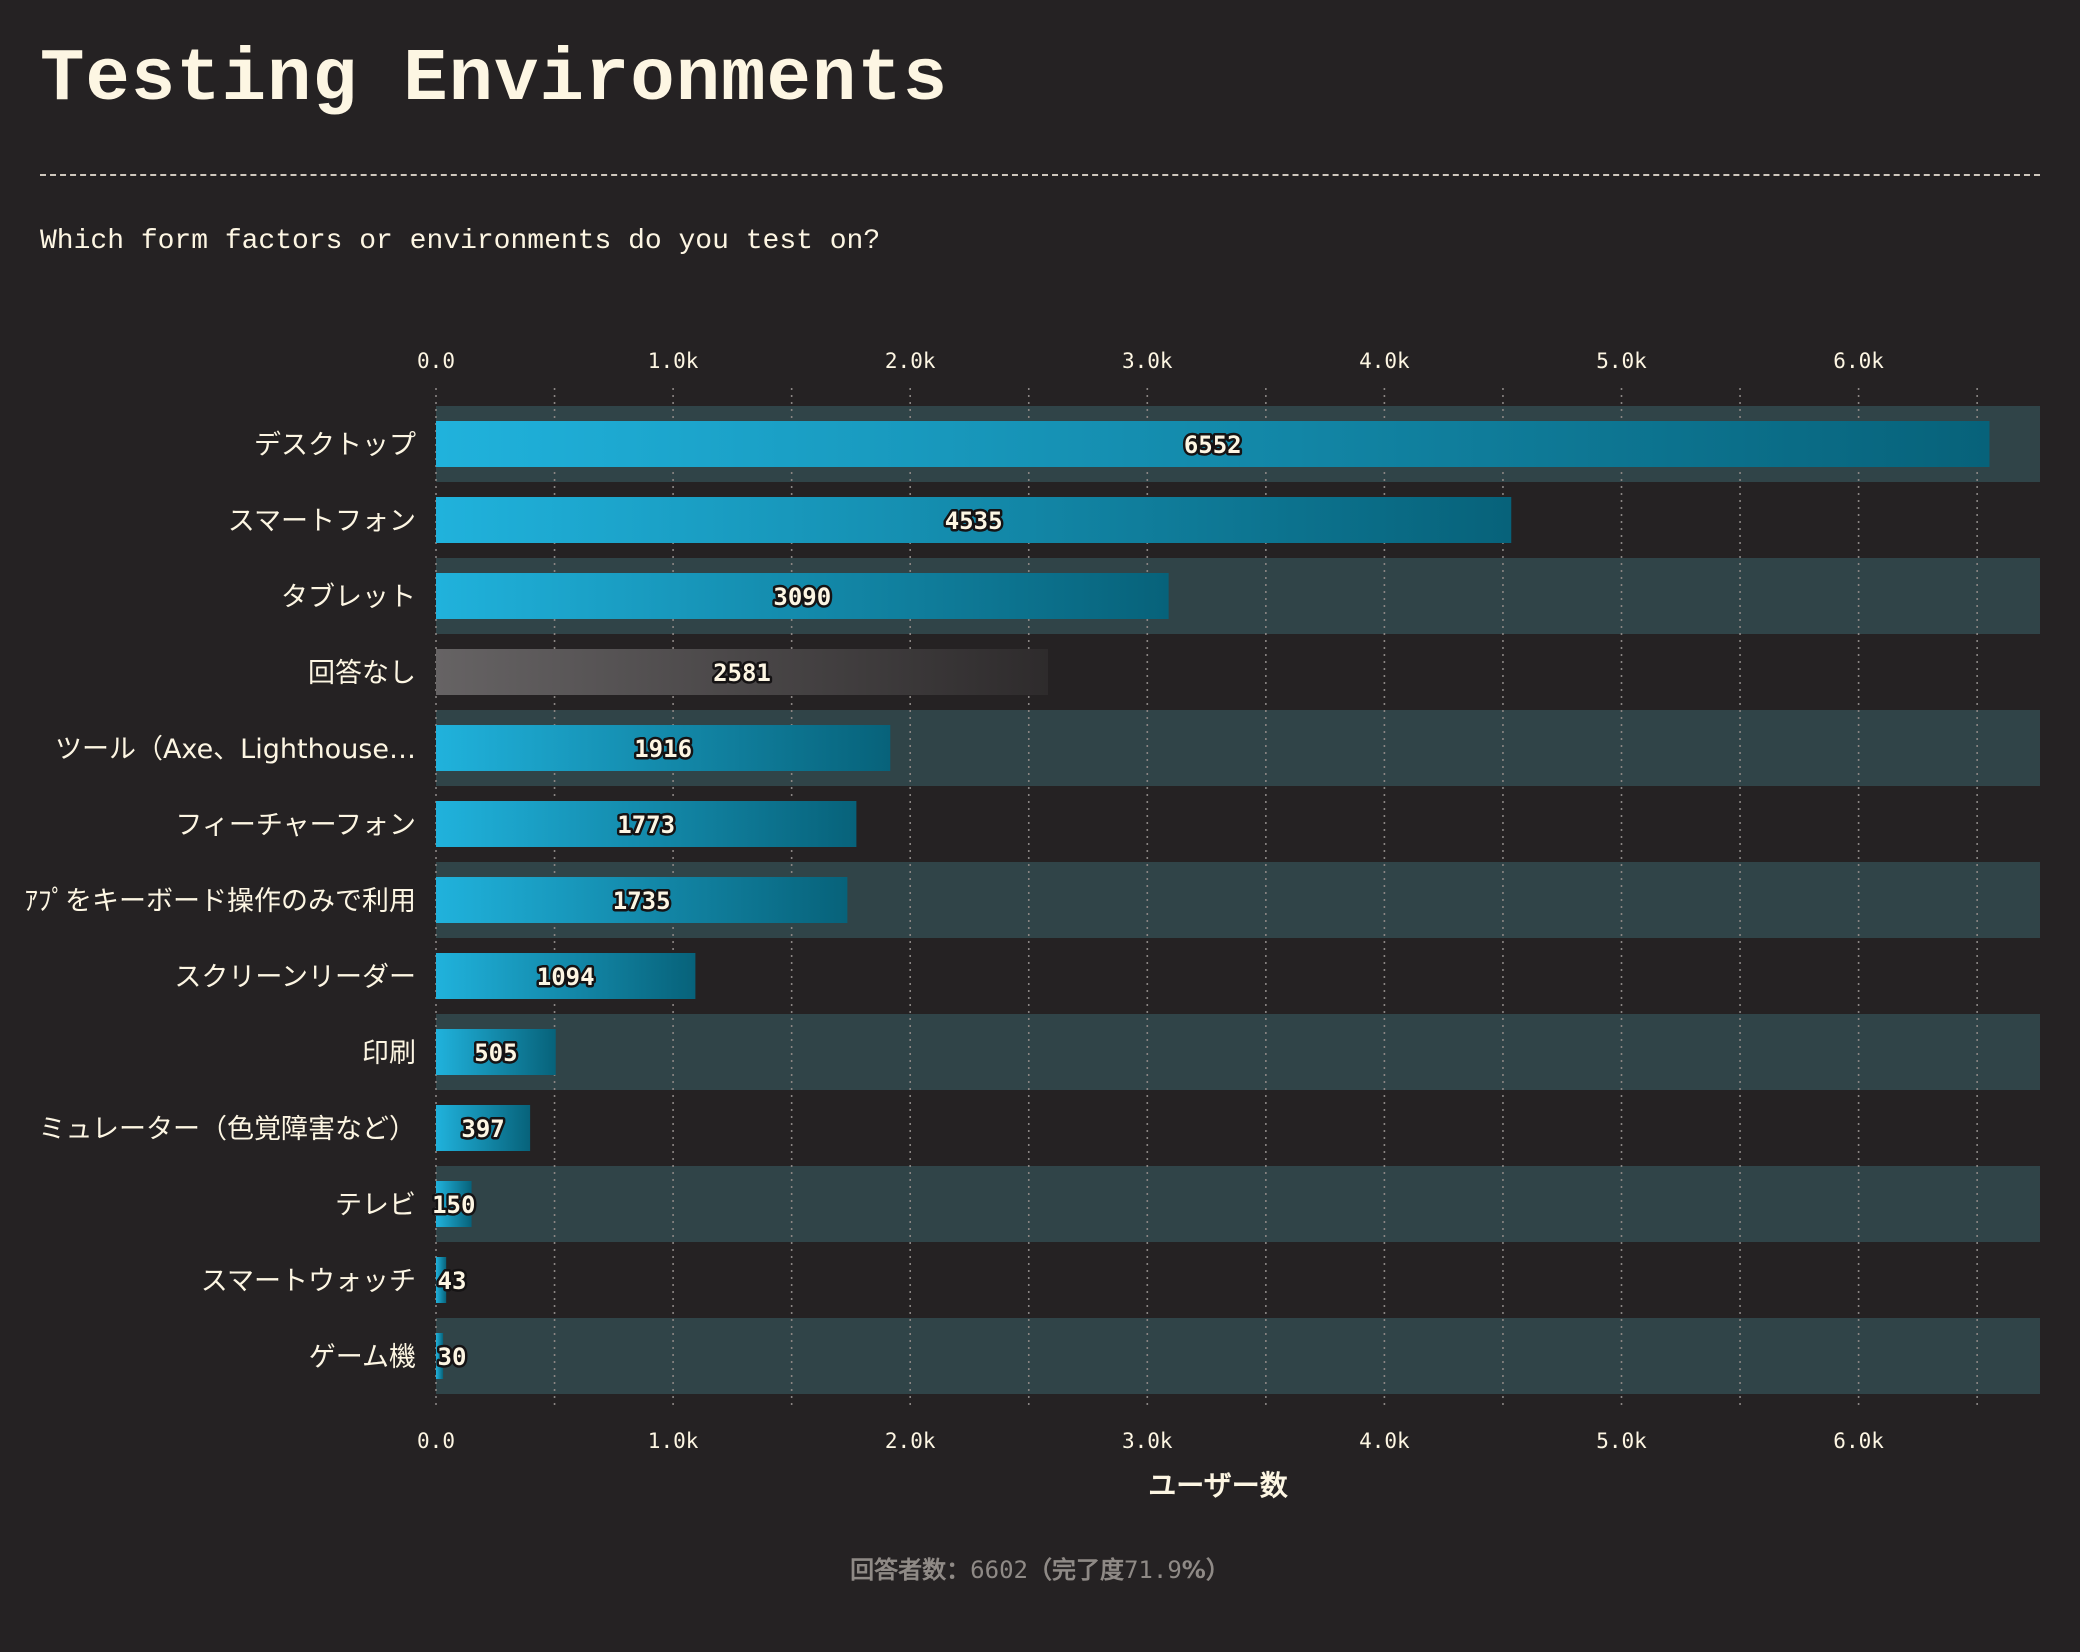 Image resolution: width=2080 pixels, height=1652 pixels. What do you see at coordinates (673, 361) in the screenshot?
I see `x-tick-label-top: 1.0k` at bounding box center [673, 361].